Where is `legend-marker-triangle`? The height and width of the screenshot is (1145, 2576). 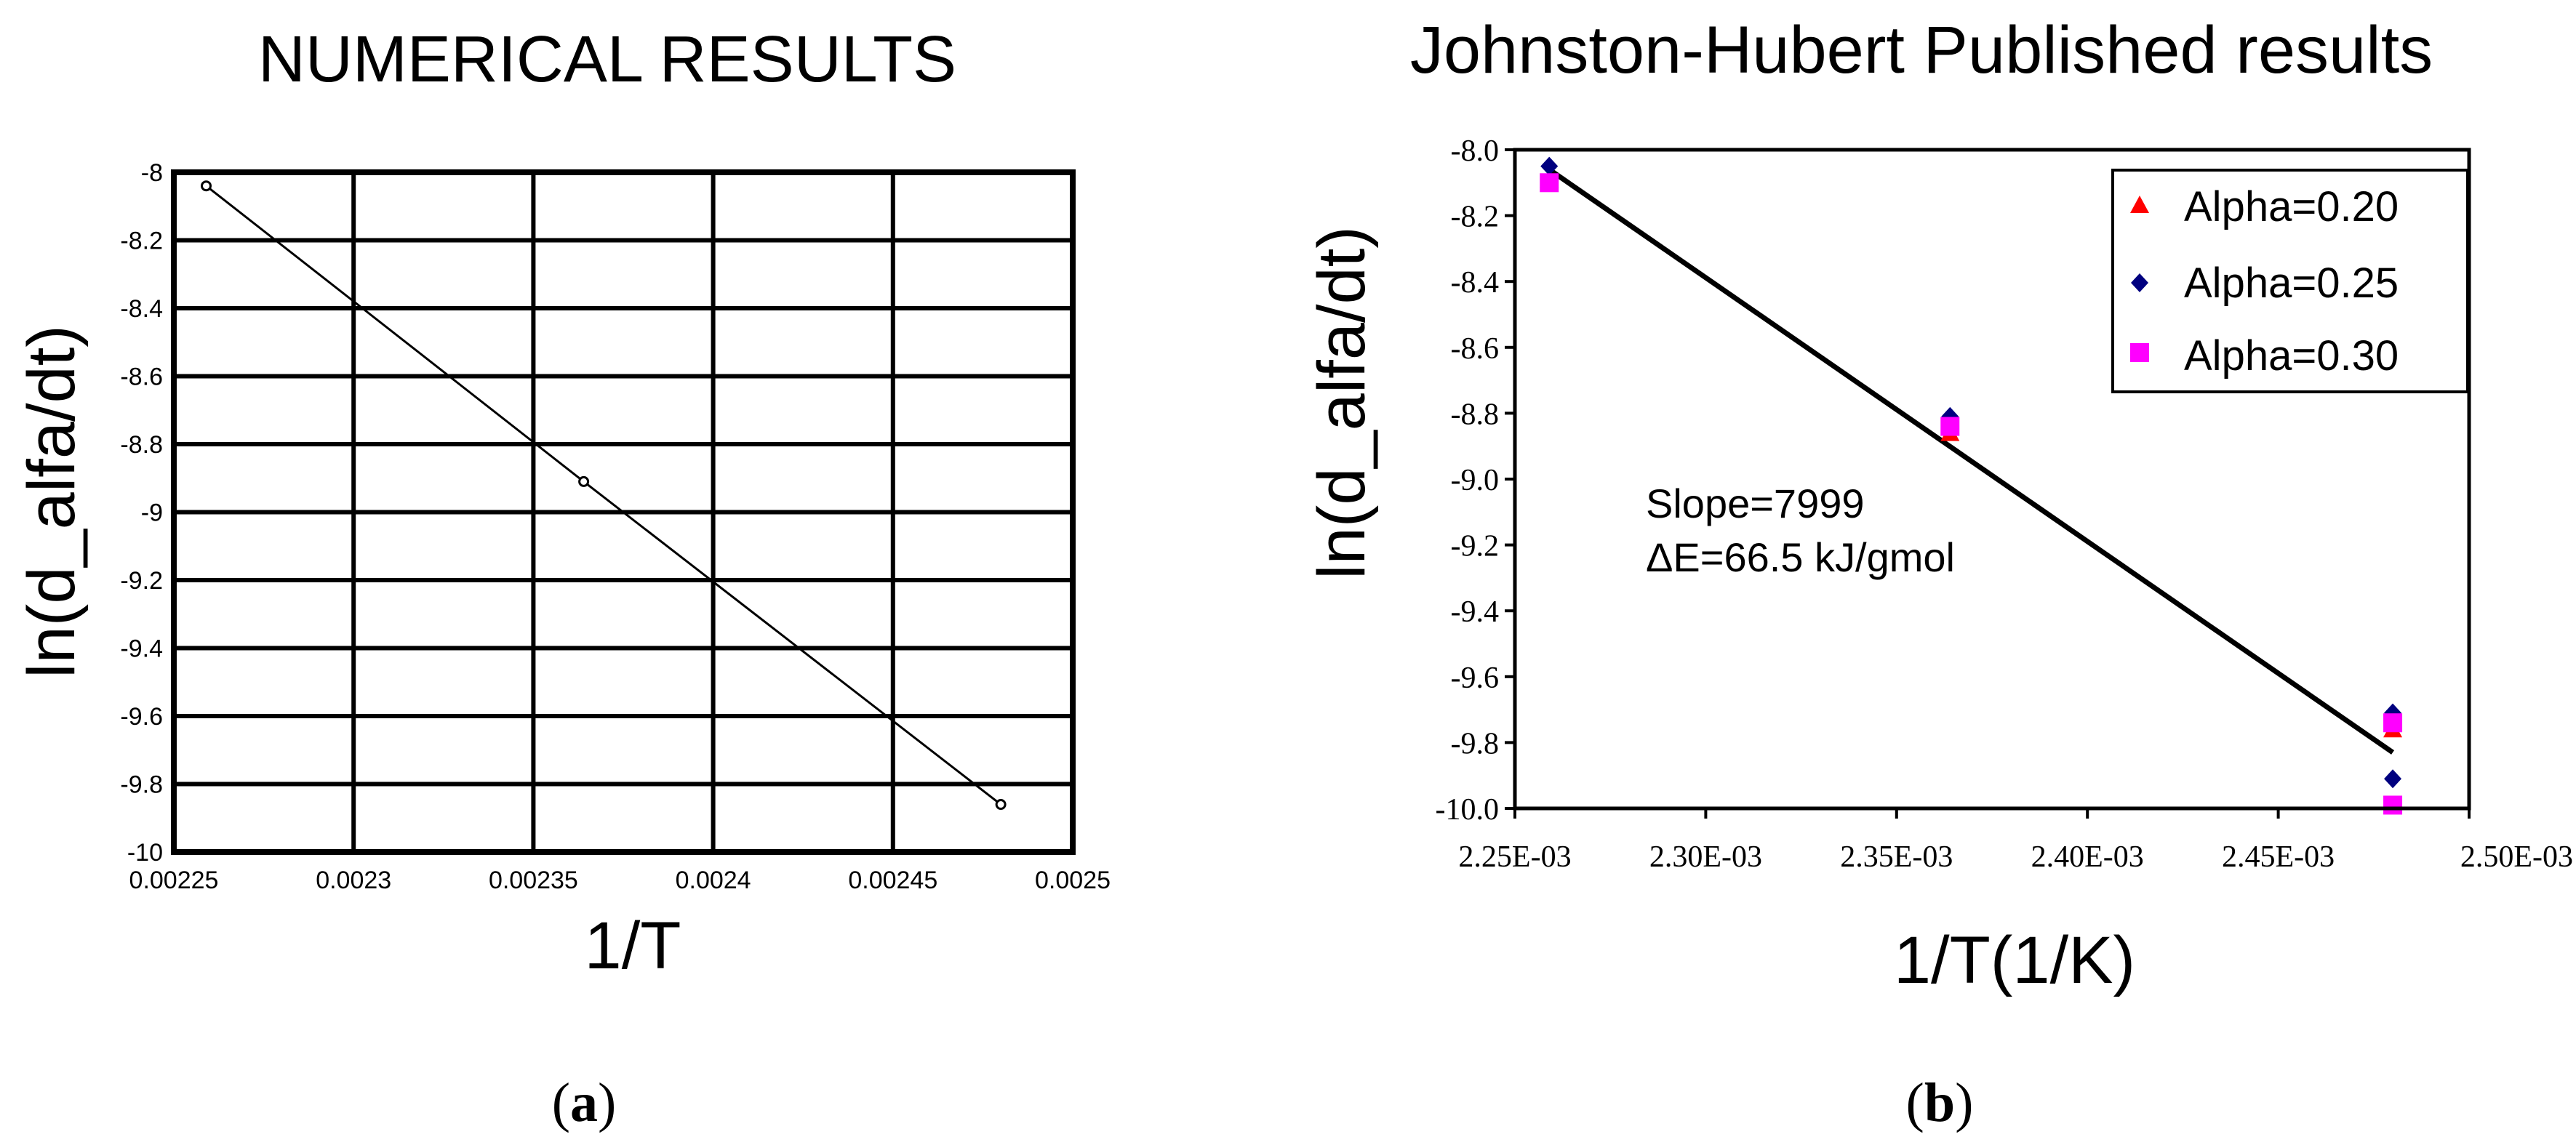 legend-marker-triangle is located at coordinates (2139, 204).